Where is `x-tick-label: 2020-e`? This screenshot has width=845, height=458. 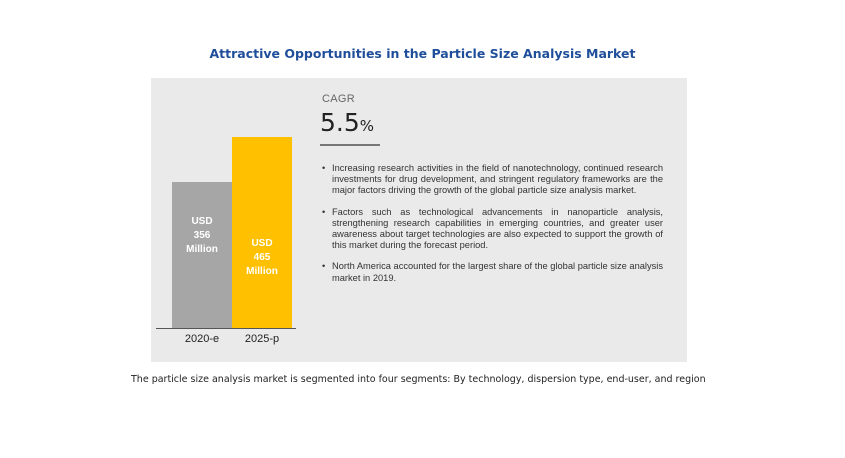 x-tick-label: 2020-e is located at coordinates (202, 339).